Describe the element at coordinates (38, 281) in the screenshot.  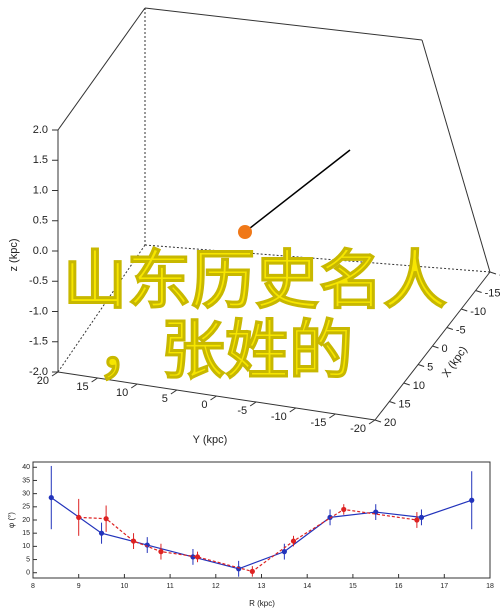
I see `z-tick-label: -0.5` at that location.